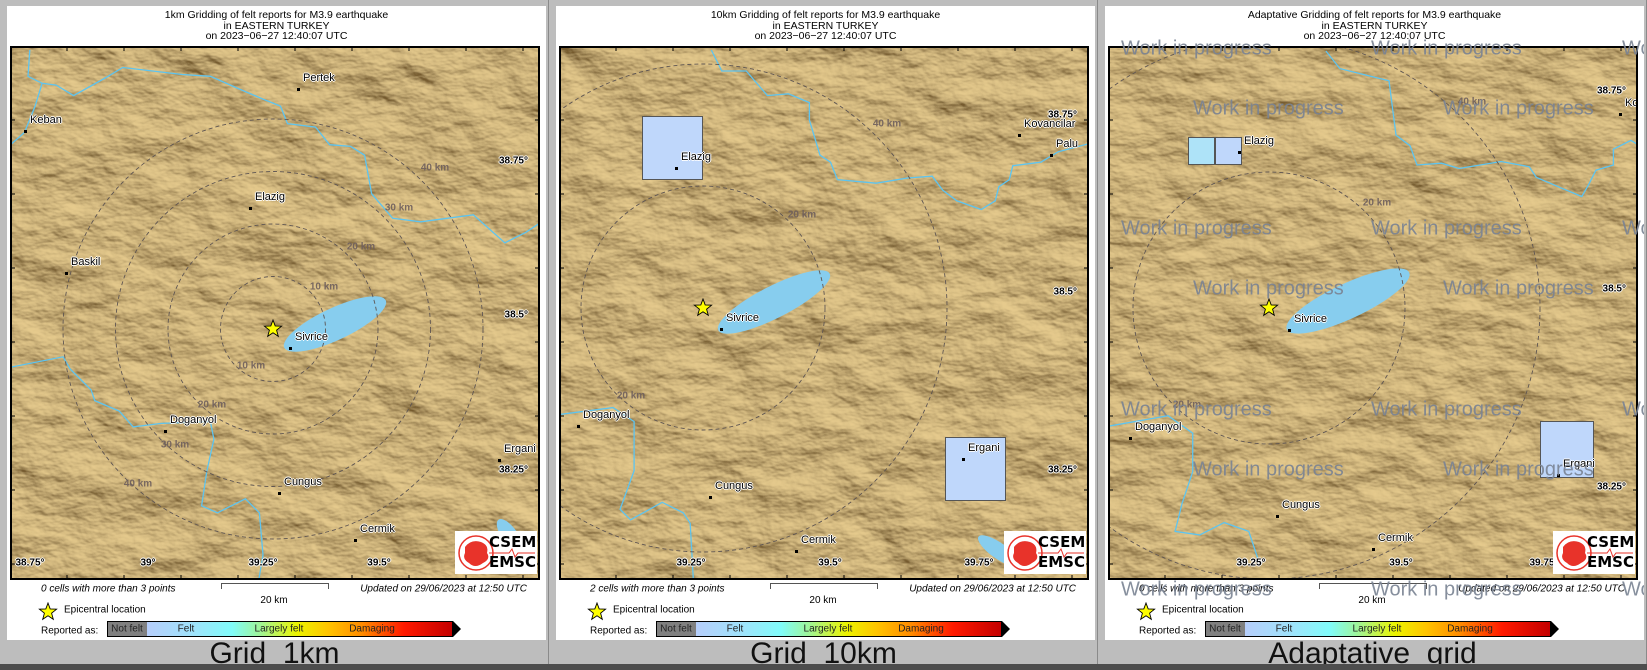 This screenshot has height=670, width=1647. I want to click on intensity-colorbar, so click(829, 629).